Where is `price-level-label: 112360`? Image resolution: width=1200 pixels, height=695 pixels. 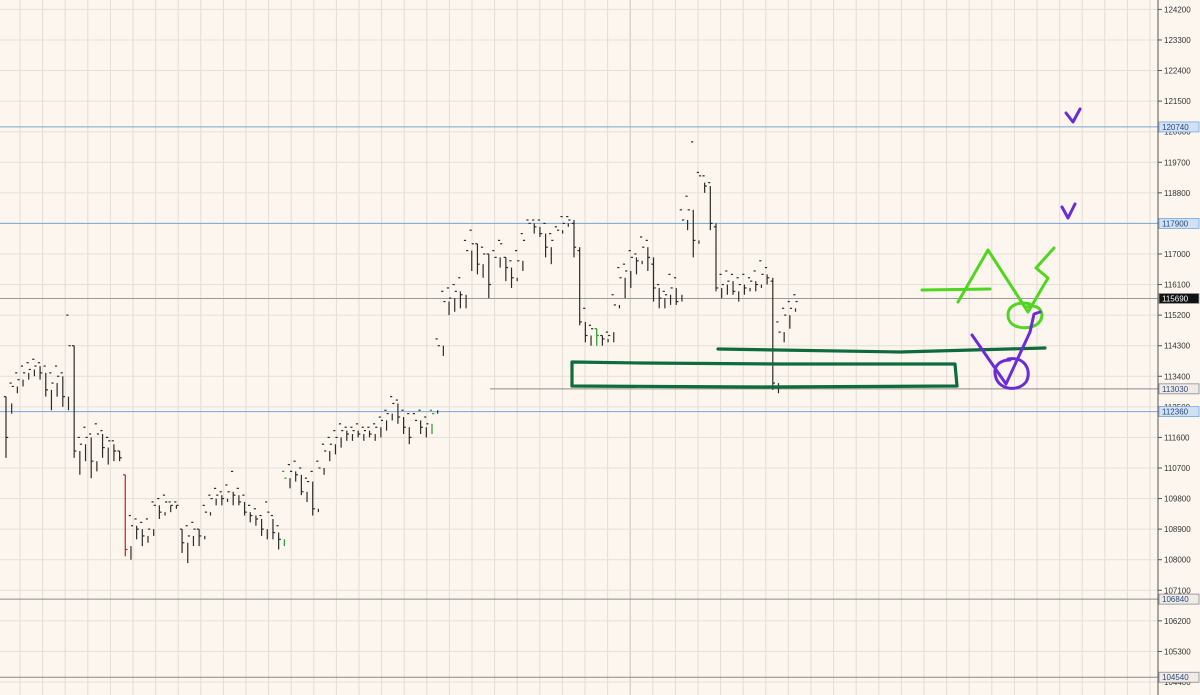 price-level-label: 112360 is located at coordinates (1175, 412).